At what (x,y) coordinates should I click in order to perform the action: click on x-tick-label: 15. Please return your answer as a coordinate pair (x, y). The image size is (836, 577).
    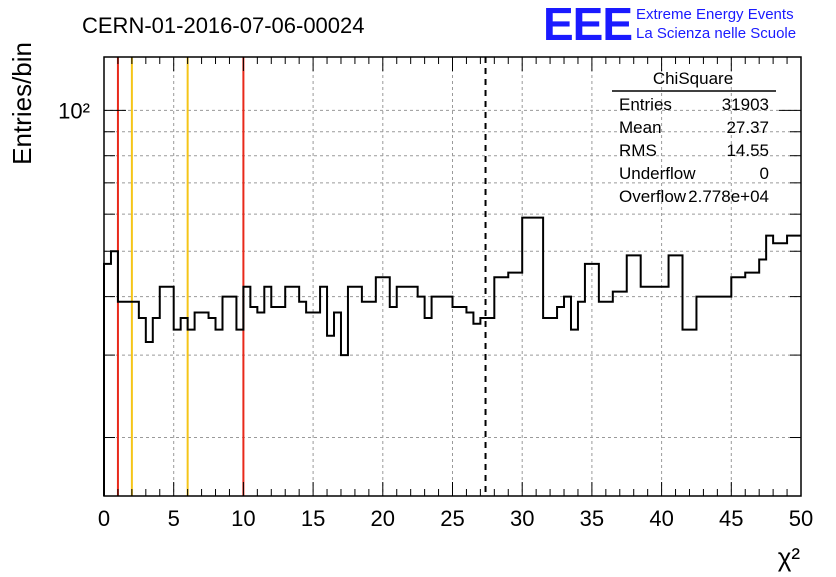
    Looking at the image, I should click on (313, 518).